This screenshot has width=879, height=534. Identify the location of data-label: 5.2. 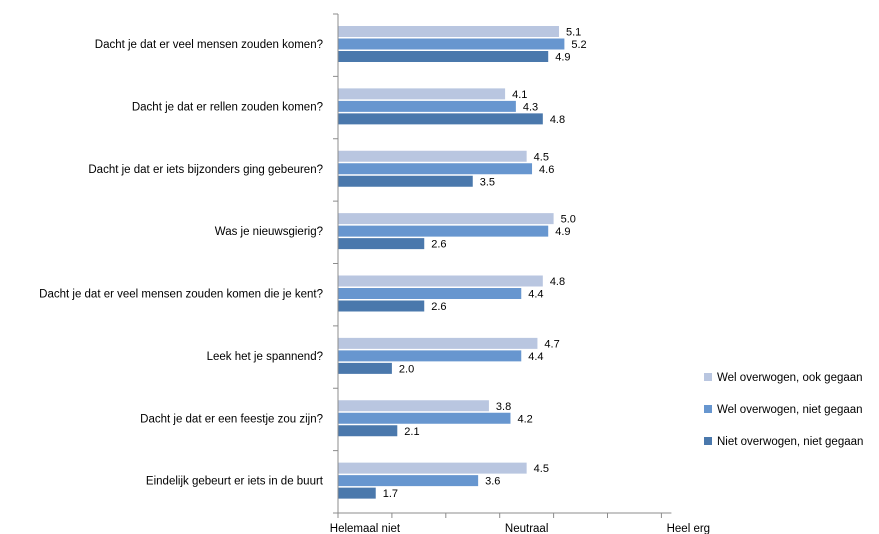
(578, 45).